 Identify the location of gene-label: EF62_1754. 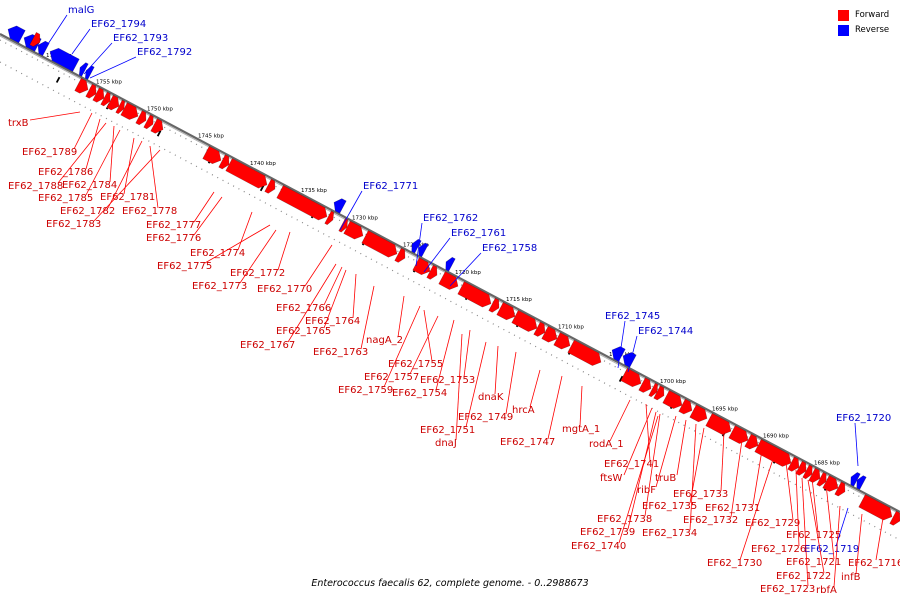
(419, 393).